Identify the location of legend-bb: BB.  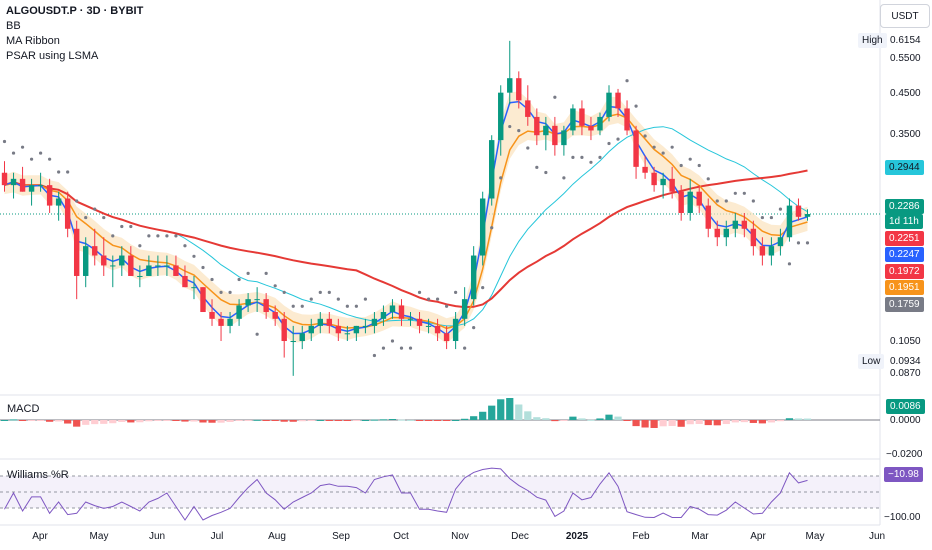
(13, 26).